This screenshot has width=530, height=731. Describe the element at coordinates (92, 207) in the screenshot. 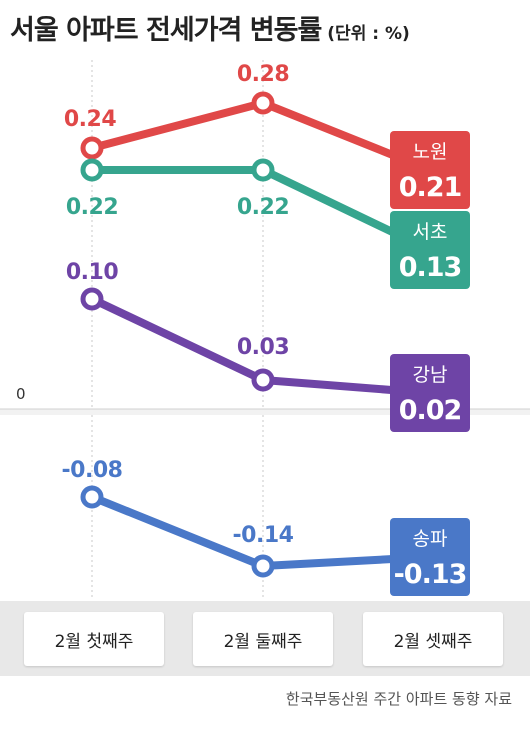

I see `data-label-1-0: 0.22` at that location.